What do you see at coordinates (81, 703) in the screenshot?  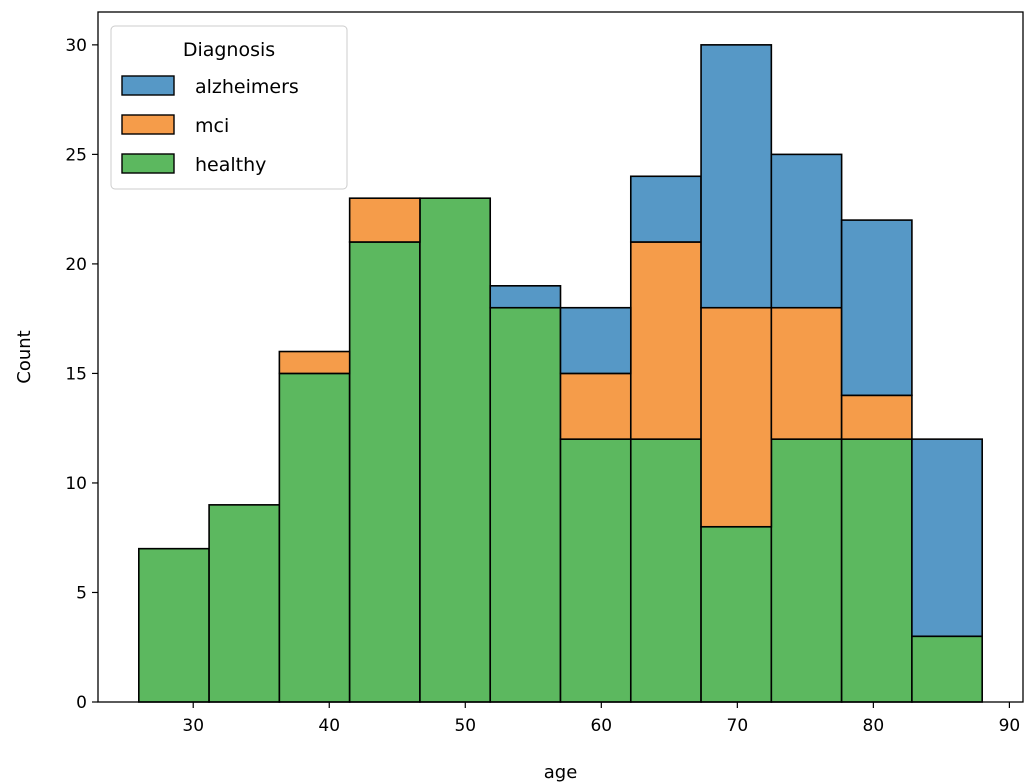 I see `y-tick-label: 0` at bounding box center [81, 703].